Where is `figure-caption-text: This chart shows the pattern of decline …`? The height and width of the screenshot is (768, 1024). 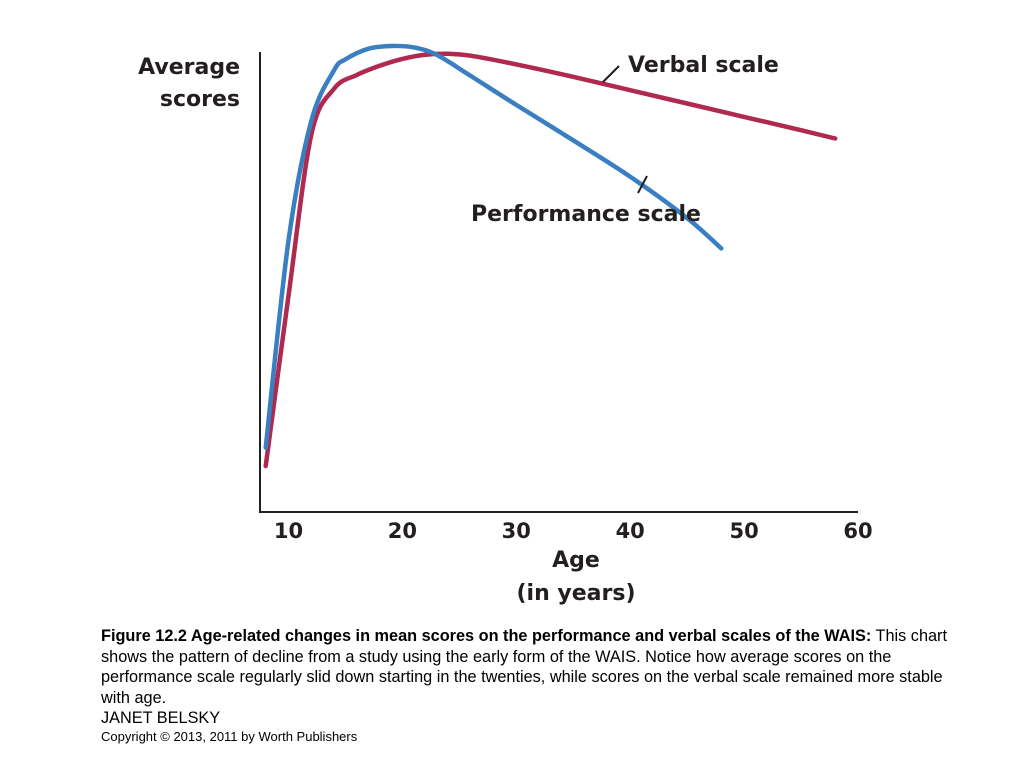 figure-caption-text: This chart shows the pattern of decline … is located at coordinates (524, 667).